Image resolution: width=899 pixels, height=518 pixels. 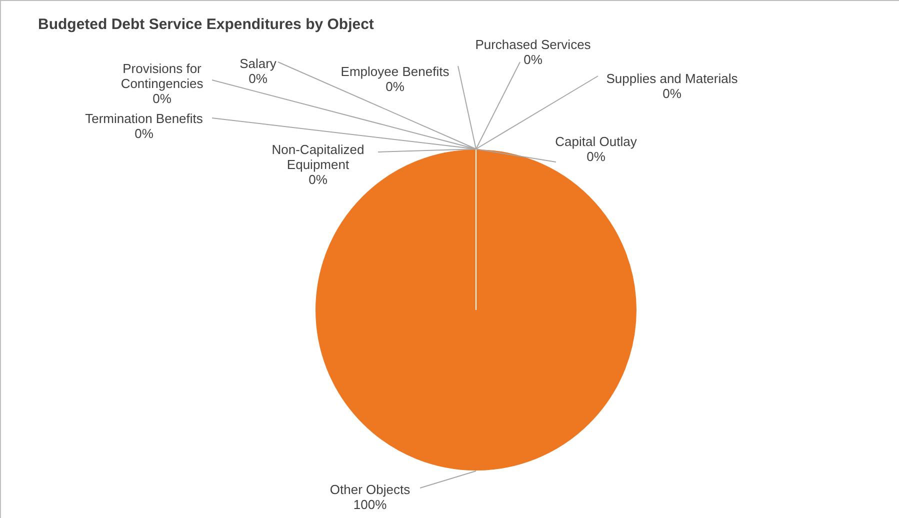 I want to click on category-label: Salary, so click(x=258, y=63).